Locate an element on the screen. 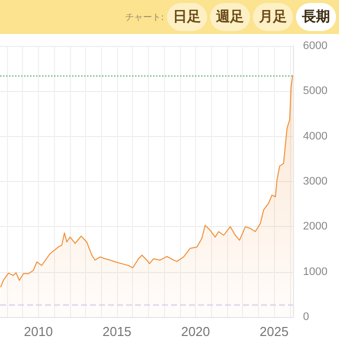  y-tick-label: 3000 is located at coordinates (315, 182).